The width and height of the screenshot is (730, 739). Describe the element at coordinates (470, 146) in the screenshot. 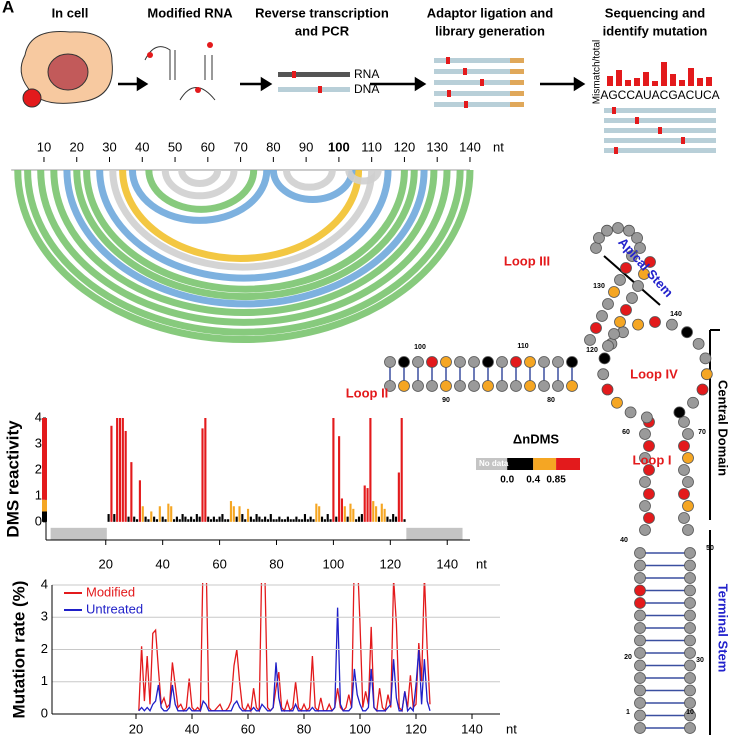

I see `arc-tick-label: 140` at that location.